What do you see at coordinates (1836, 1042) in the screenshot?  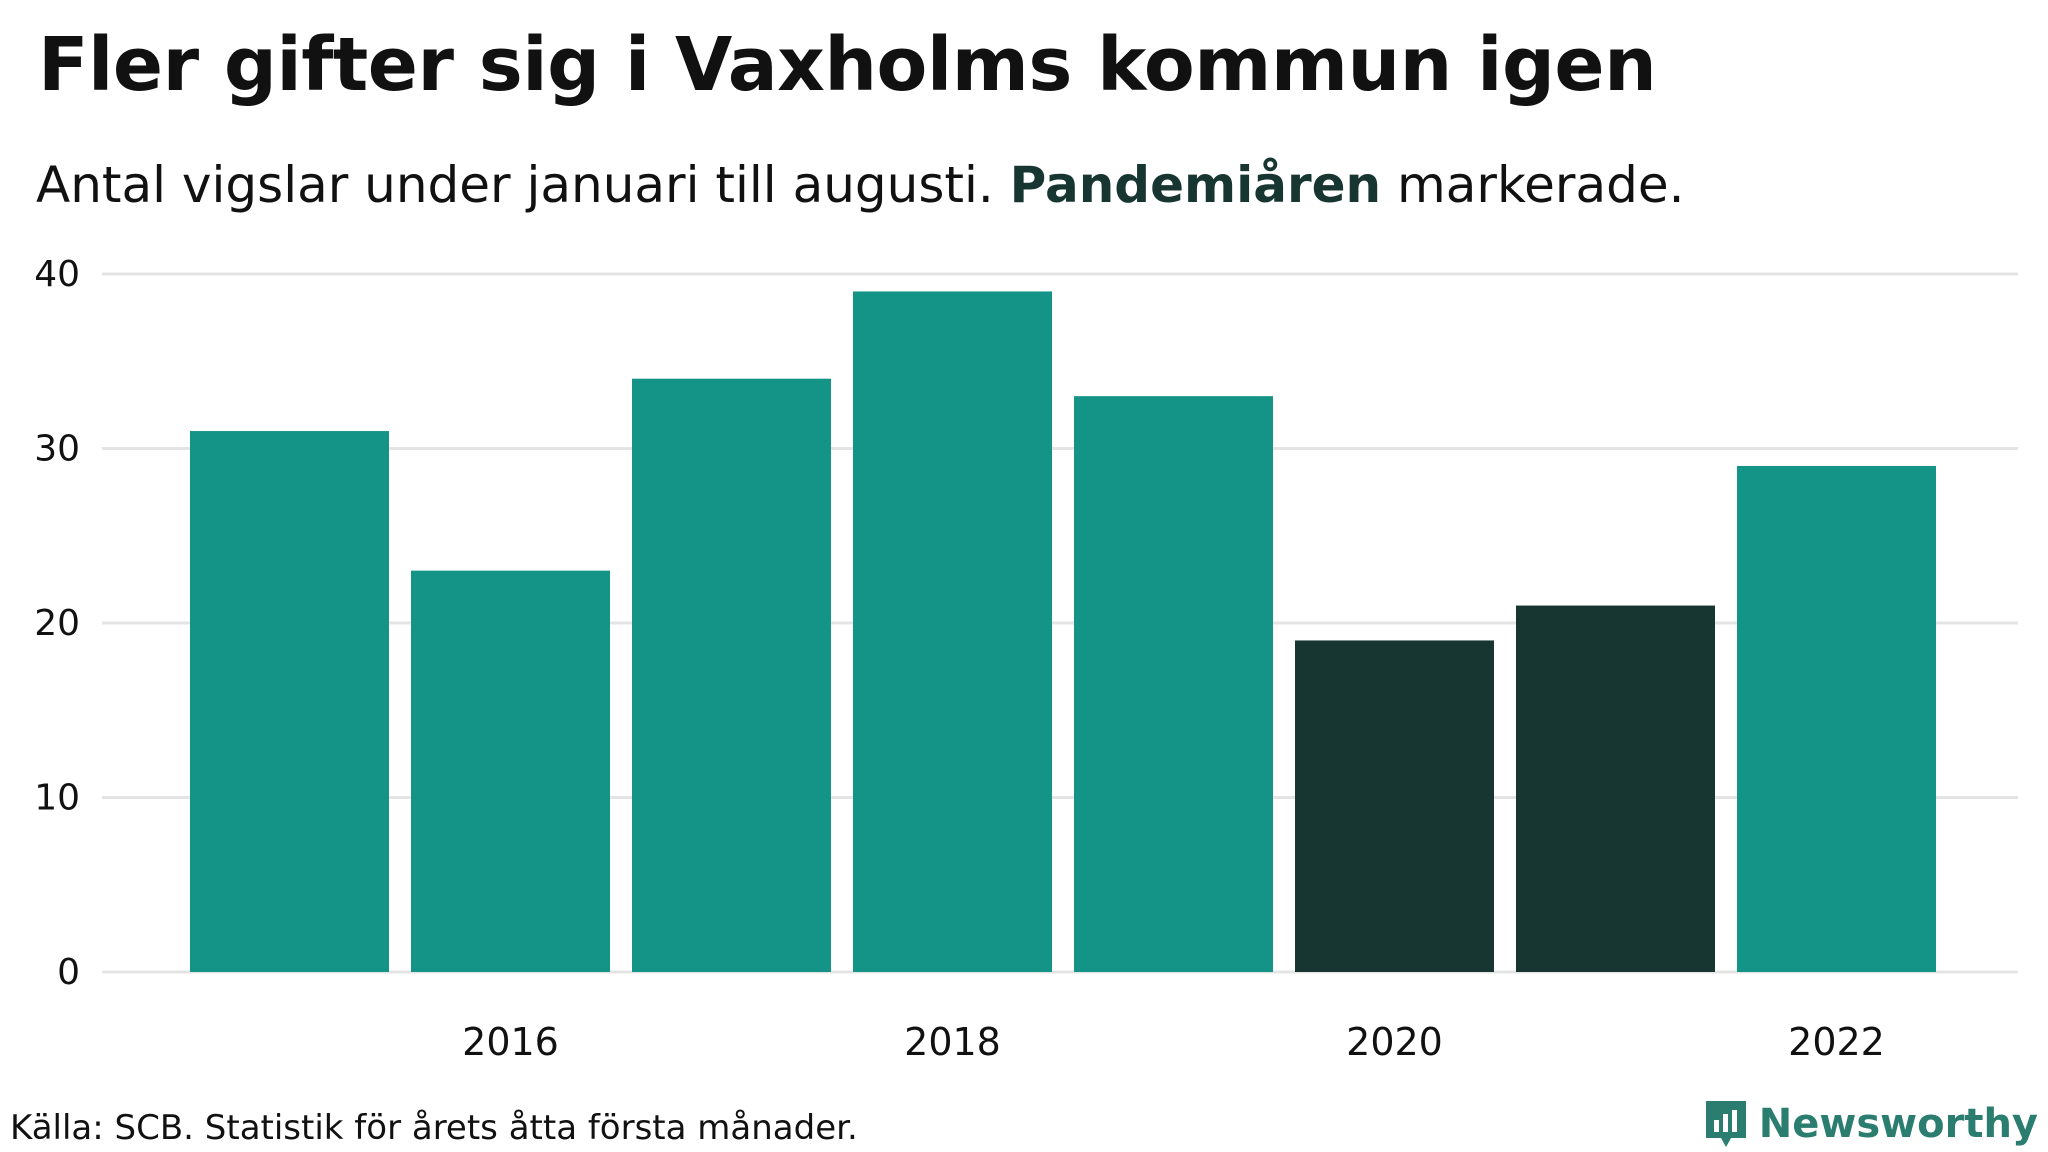 I see `x-tick-label: 2022` at bounding box center [1836, 1042].